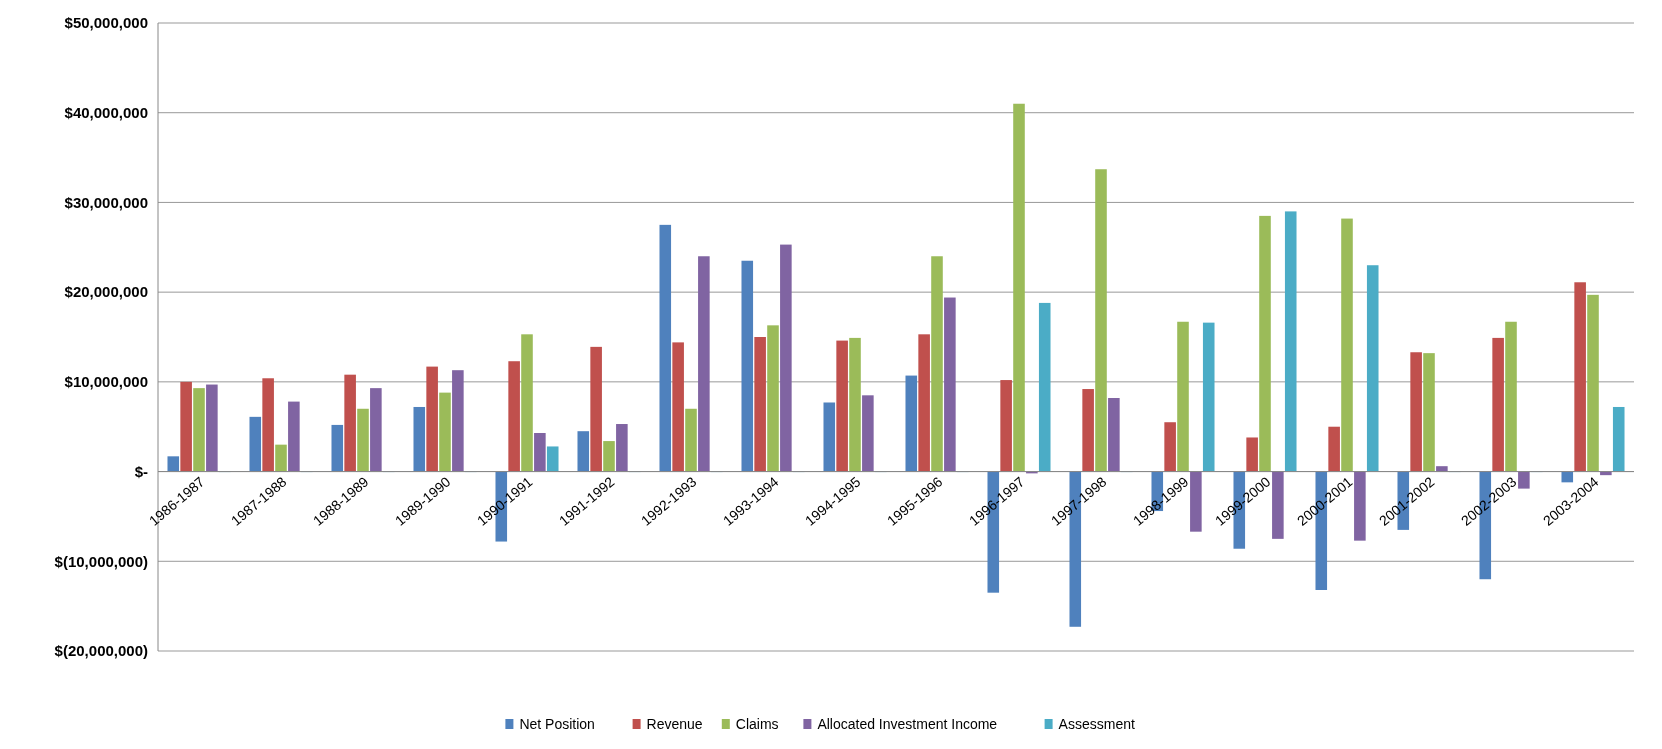 This screenshot has width=1662, height=749. What do you see at coordinates (101, 561) in the screenshot?
I see `y-tick-label: $(10,000,000)` at bounding box center [101, 561].